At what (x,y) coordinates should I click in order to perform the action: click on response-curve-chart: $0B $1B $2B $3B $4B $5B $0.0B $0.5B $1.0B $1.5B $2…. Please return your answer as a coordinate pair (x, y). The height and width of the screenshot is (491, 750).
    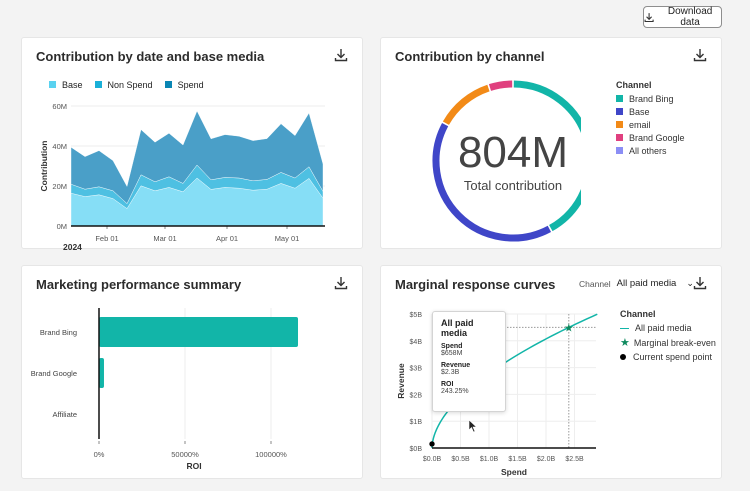
    Looking at the image, I should click on (497, 394).